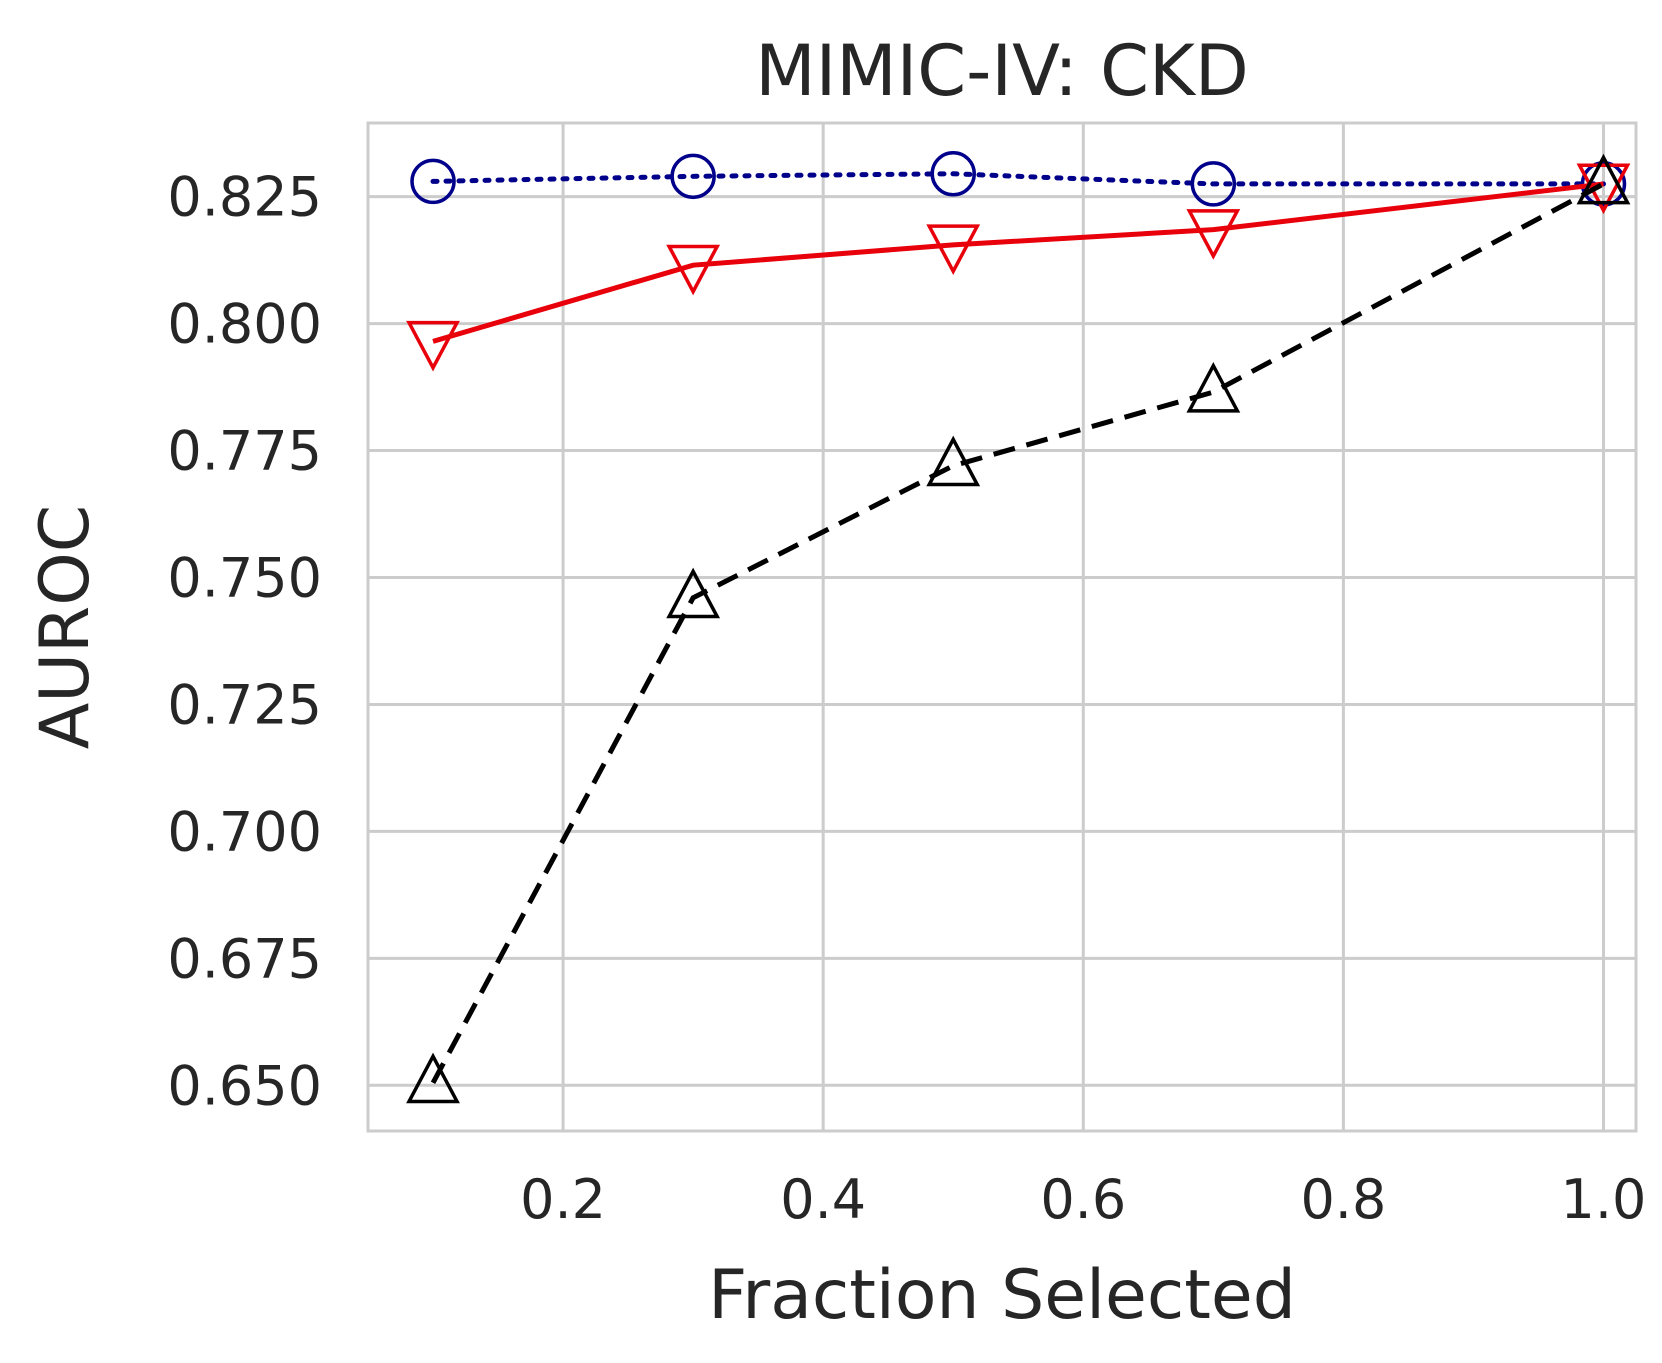 This screenshot has width=1662, height=1363. I want to click on y-tick-label: 0.775, so click(244, 451).